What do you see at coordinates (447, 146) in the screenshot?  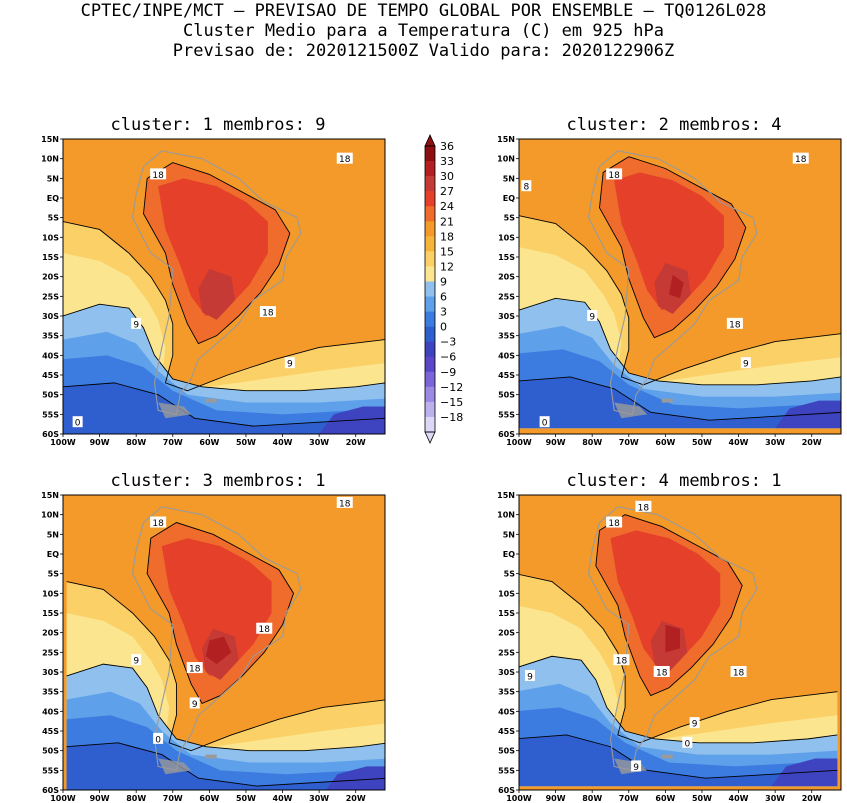 I see `colorbar-label: 36` at bounding box center [447, 146].